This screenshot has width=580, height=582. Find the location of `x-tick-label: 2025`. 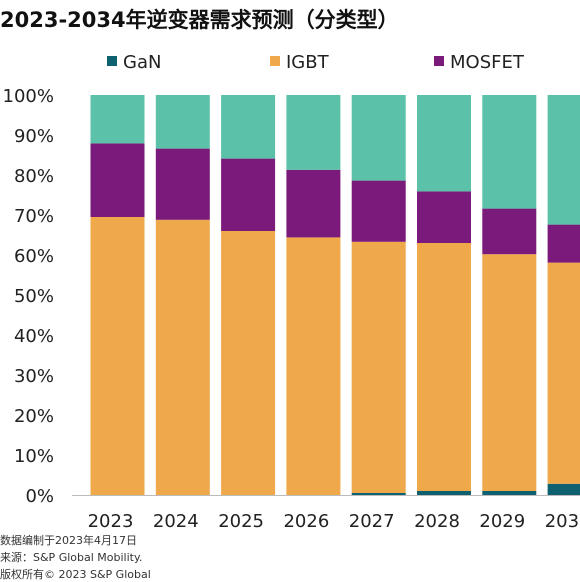

x-tick-label: 2025 is located at coordinates (241, 520).